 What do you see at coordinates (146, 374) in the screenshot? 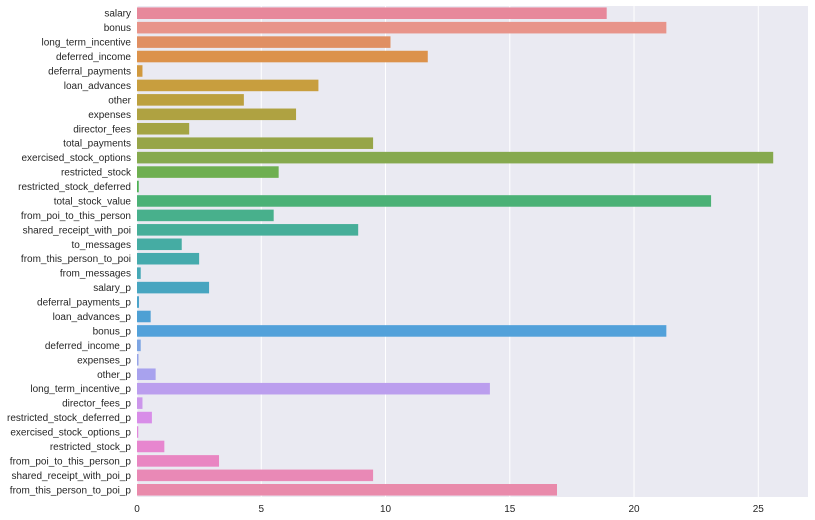
I see `bar-other-p` at bounding box center [146, 374].